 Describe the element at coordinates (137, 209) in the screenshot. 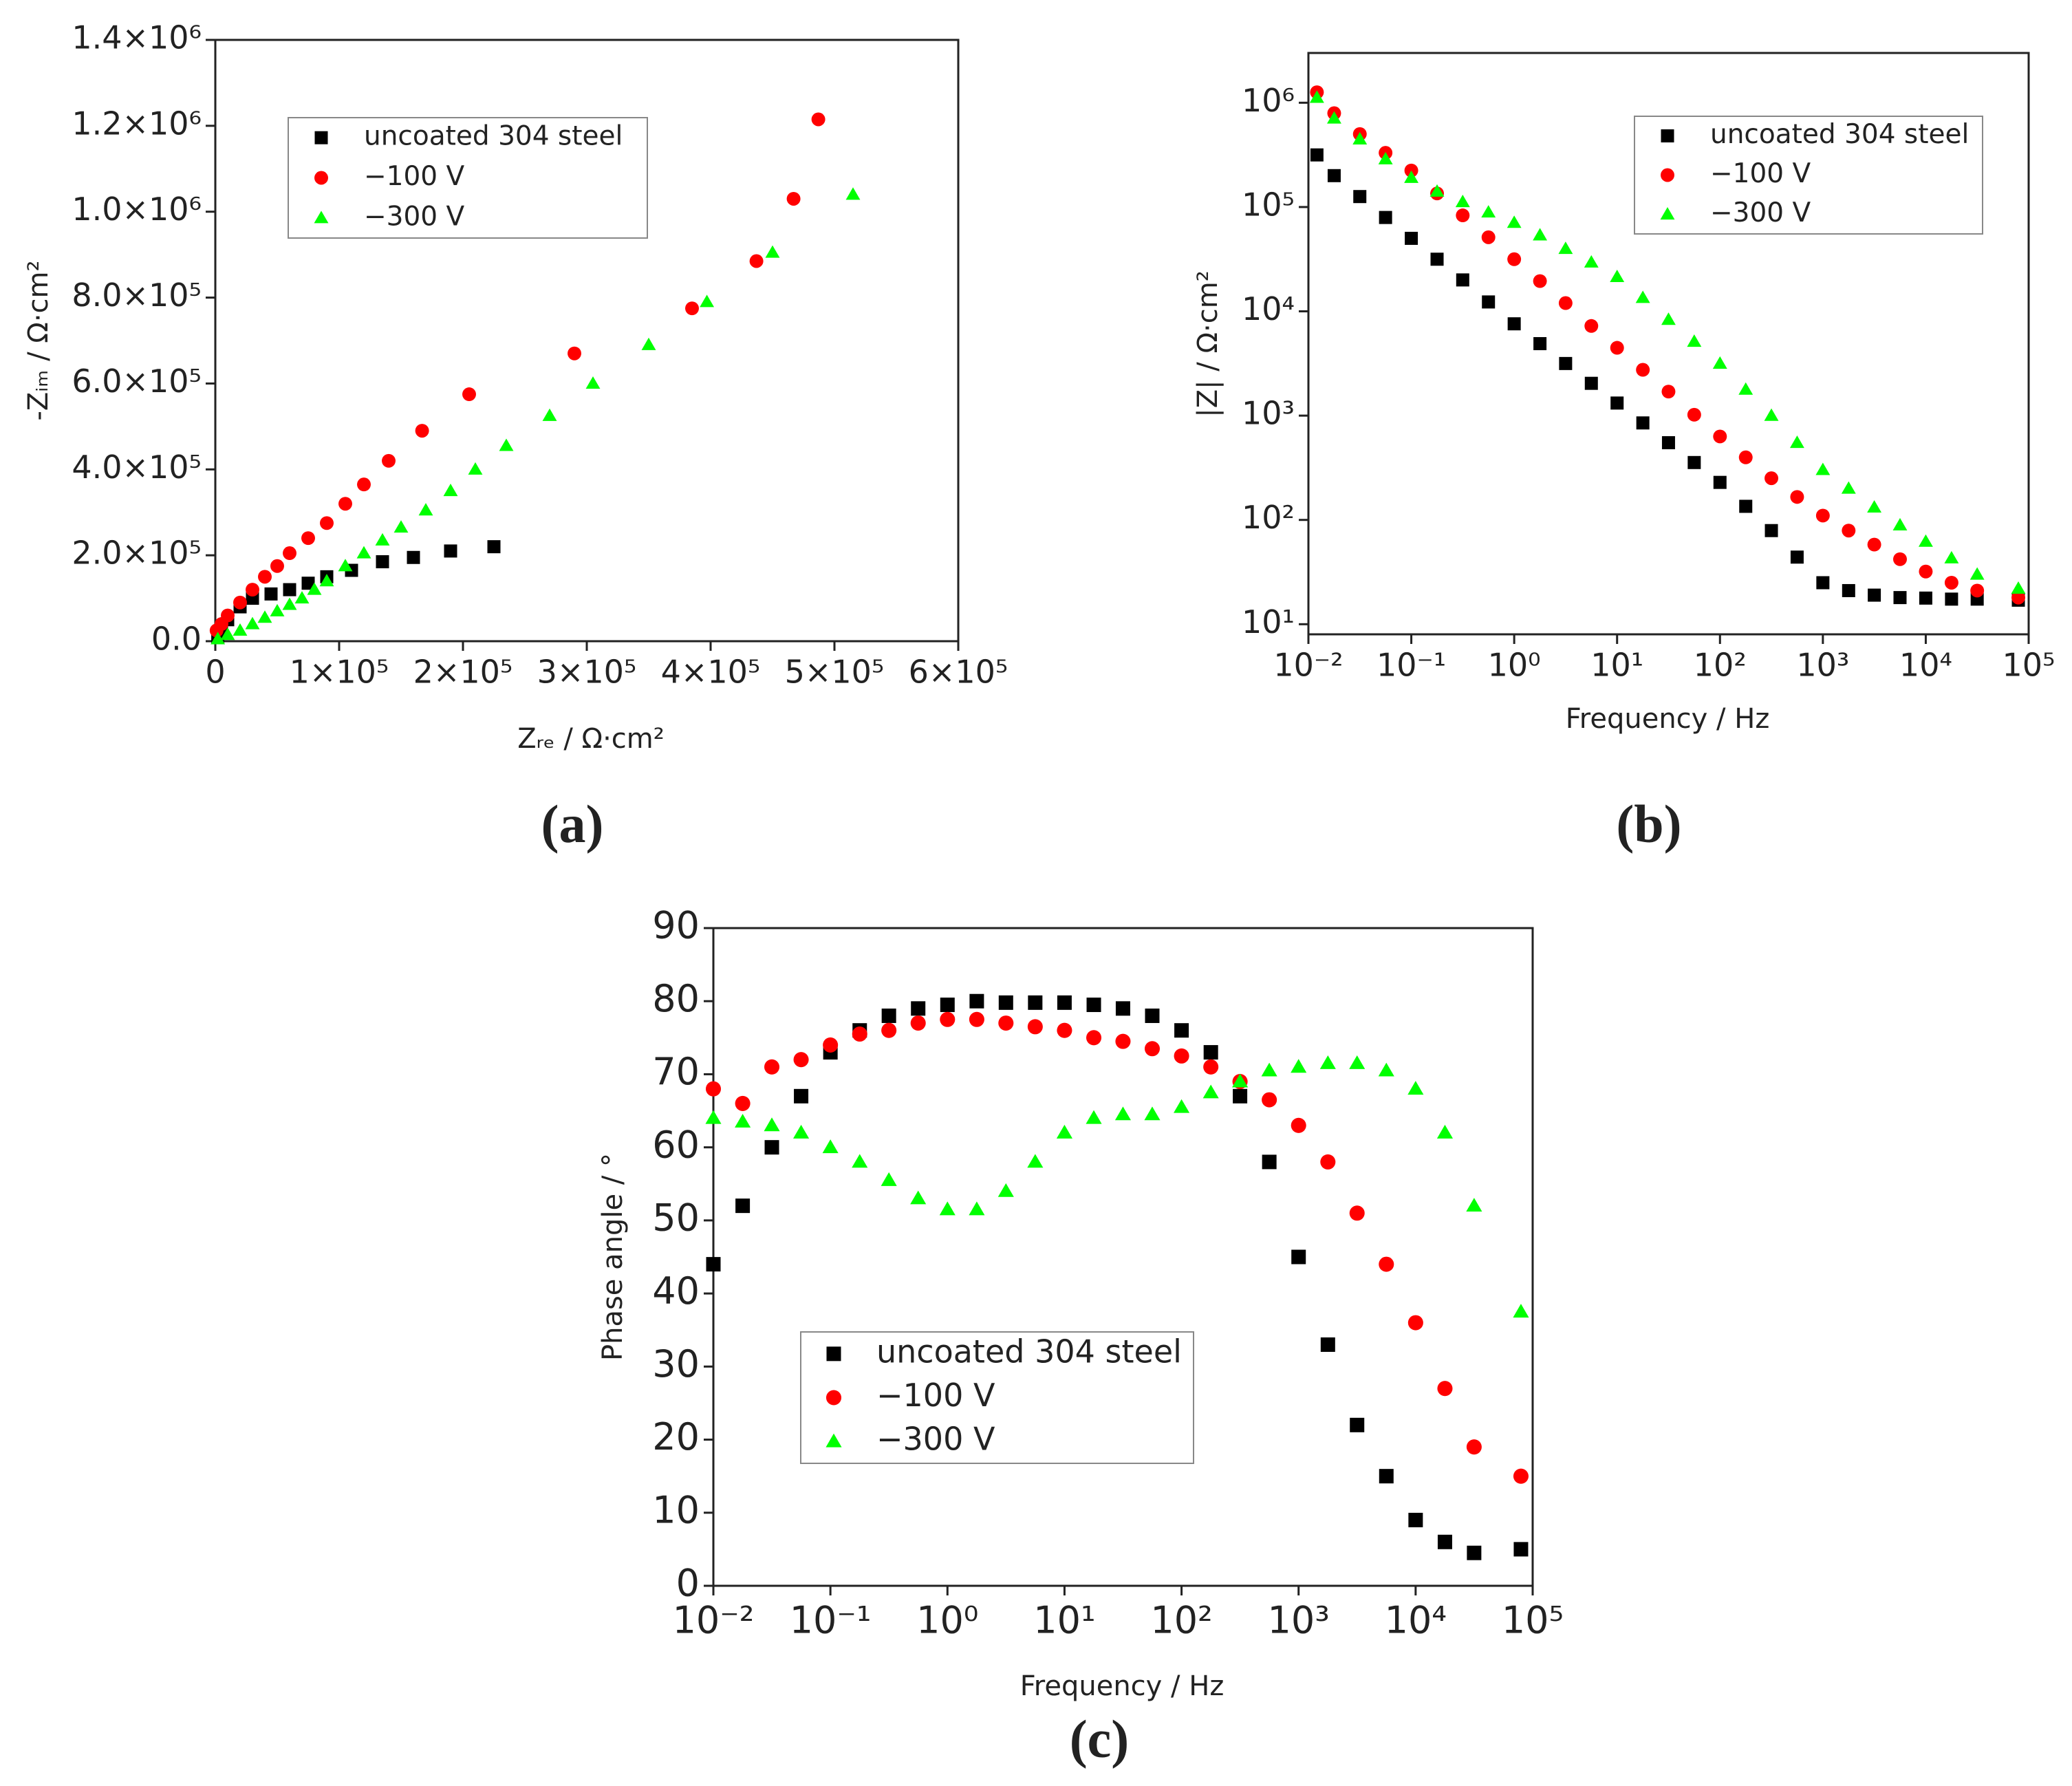

I see `y-tick-label: 1.0×10⁶` at that location.